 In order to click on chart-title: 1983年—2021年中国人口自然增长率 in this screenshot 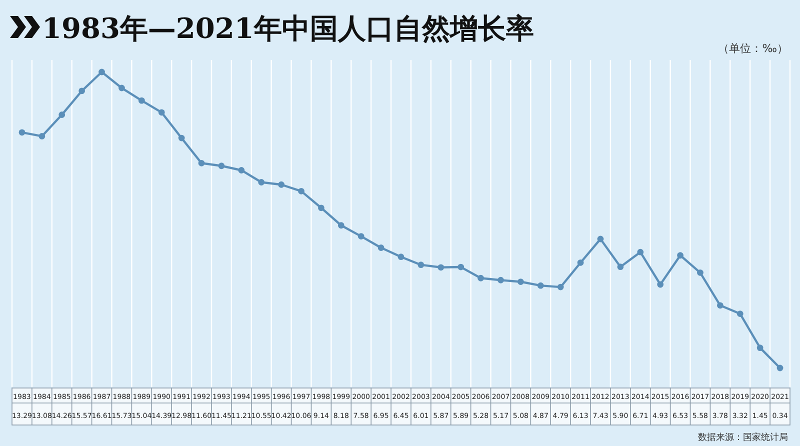, I will do `click(288, 28)`.